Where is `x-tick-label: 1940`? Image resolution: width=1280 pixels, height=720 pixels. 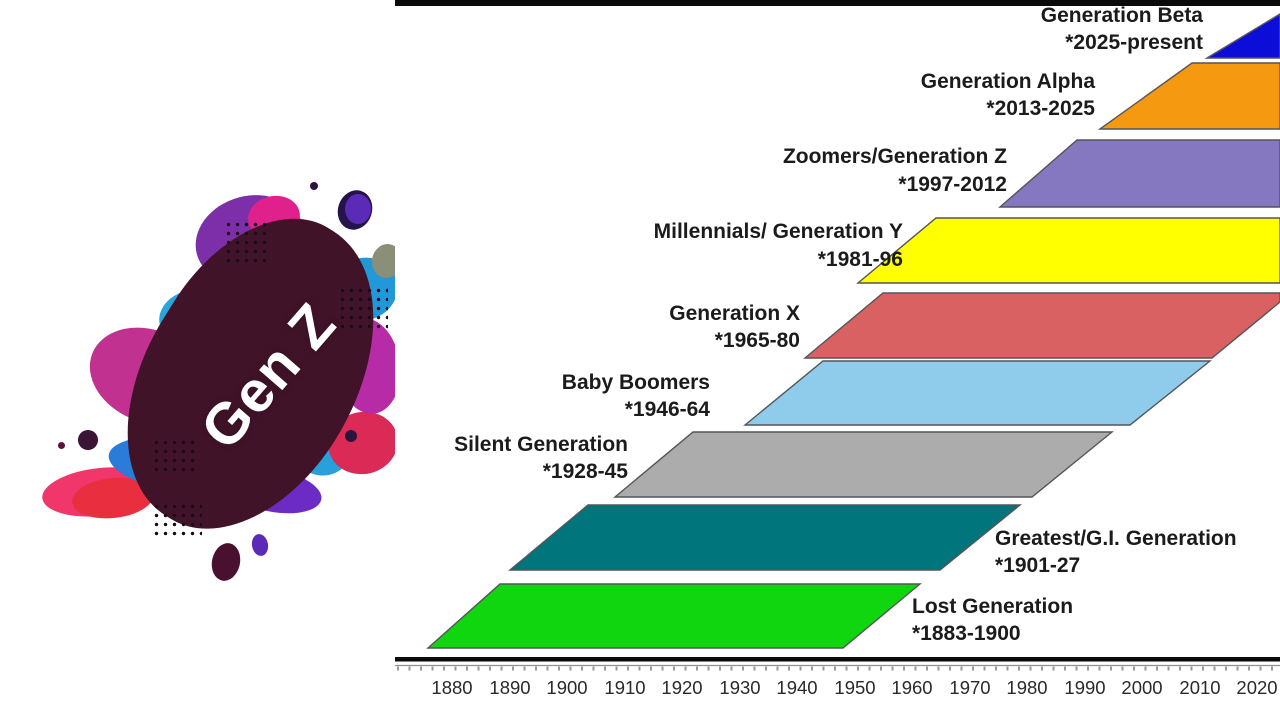
x-tick-label: 1940 is located at coordinates (796, 687).